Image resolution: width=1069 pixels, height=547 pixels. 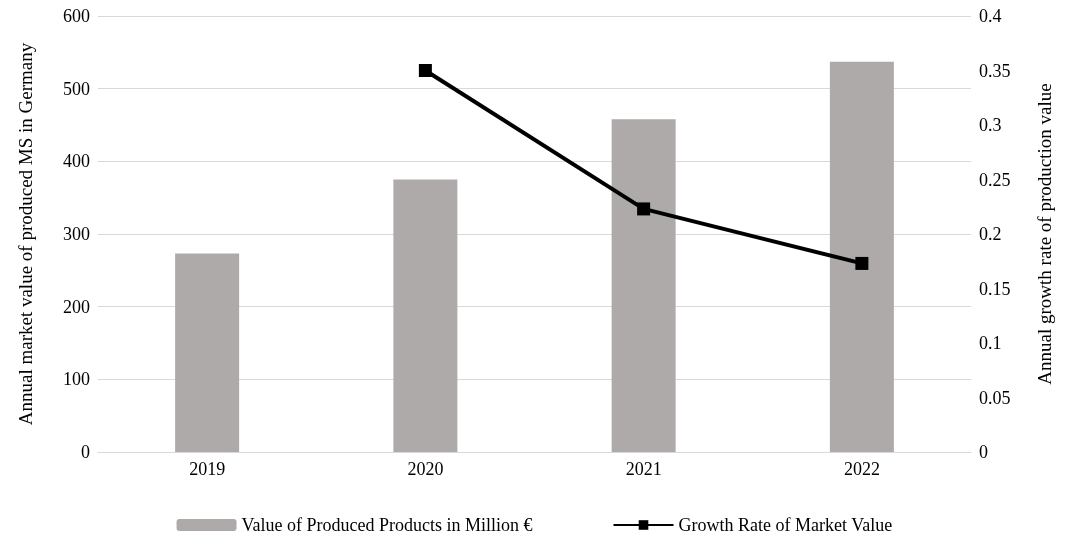 I want to click on legend-label: Growth Rate of Market Value, so click(x=785, y=525).